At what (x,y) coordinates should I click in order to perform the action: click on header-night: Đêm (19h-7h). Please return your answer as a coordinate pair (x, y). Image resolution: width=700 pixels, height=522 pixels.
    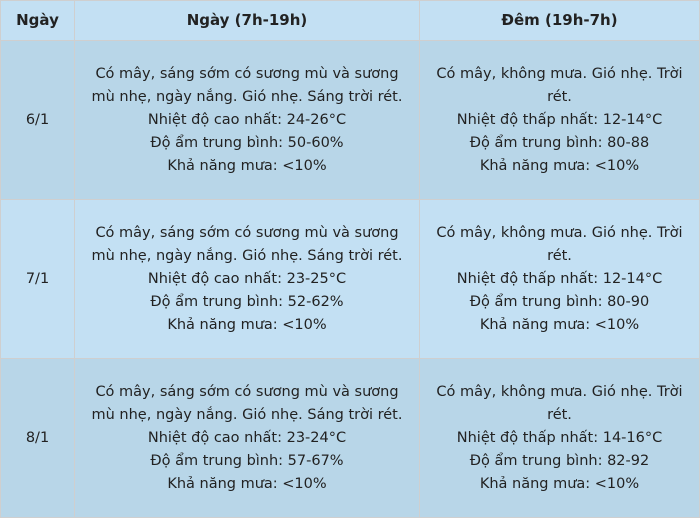
    Looking at the image, I should click on (559, 20).